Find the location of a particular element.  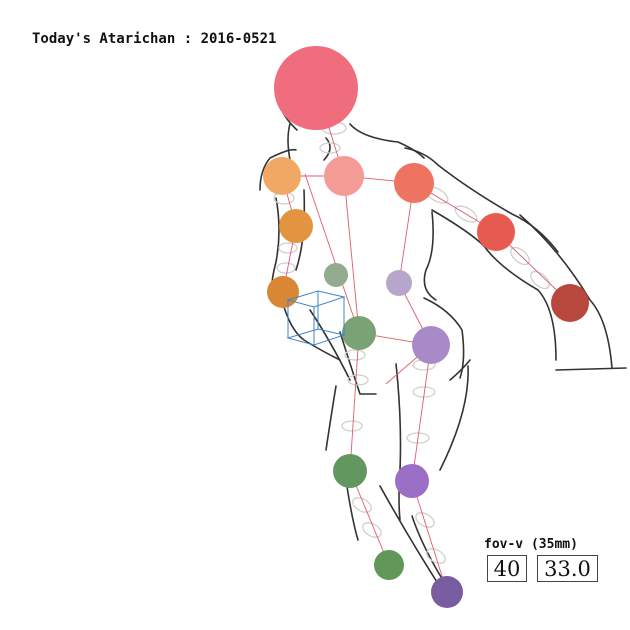

shoulder-right-joint is located at coordinates (414, 183).